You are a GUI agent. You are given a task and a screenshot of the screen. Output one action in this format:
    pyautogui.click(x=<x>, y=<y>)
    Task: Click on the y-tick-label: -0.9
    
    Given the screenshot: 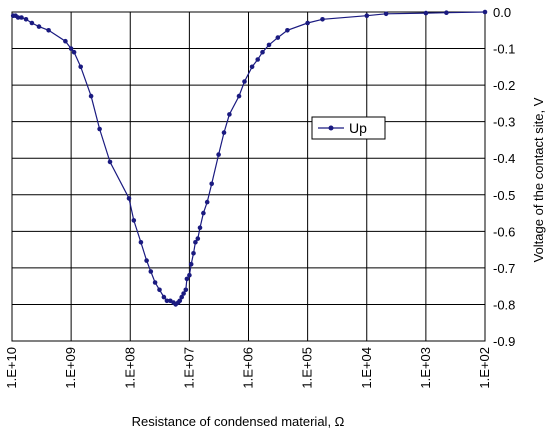 What is the action you would take?
    pyautogui.click(x=504, y=341)
    